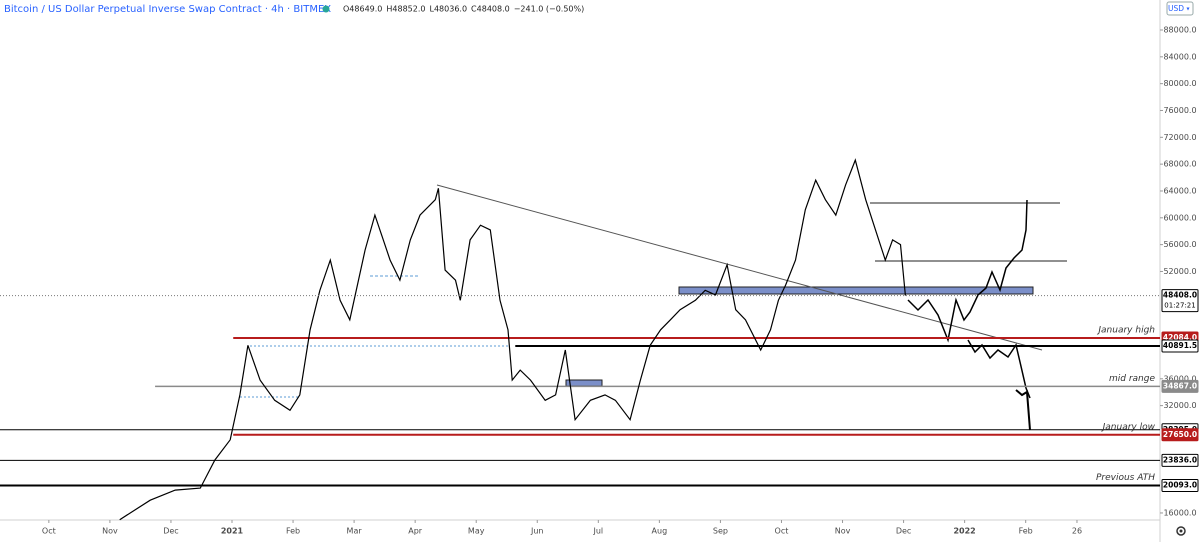 The width and height of the screenshot is (1200, 542). Describe the element at coordinates (660, 531) in the screenshot. I see `x-tick-label: Aug` at that location.